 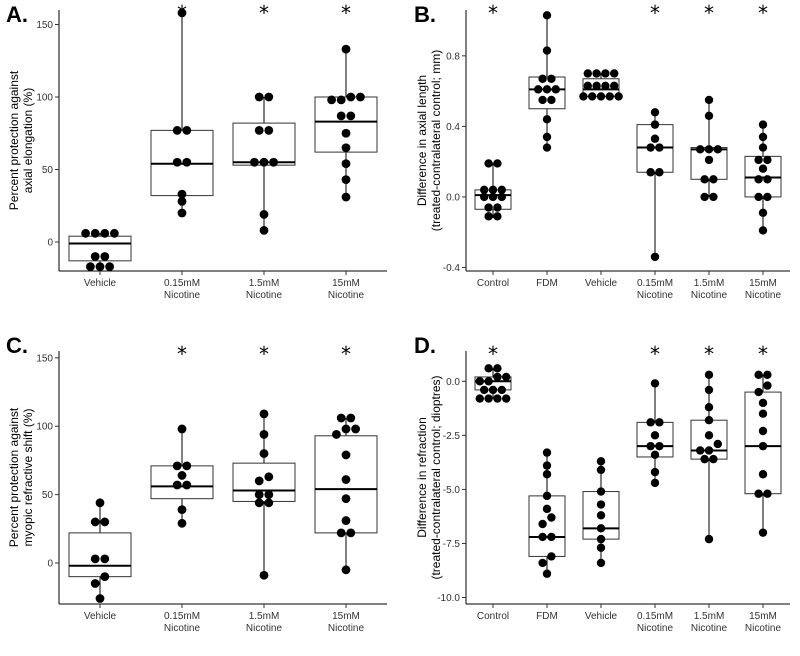 I want to click on iqr-box, so click(x=264, y=482).